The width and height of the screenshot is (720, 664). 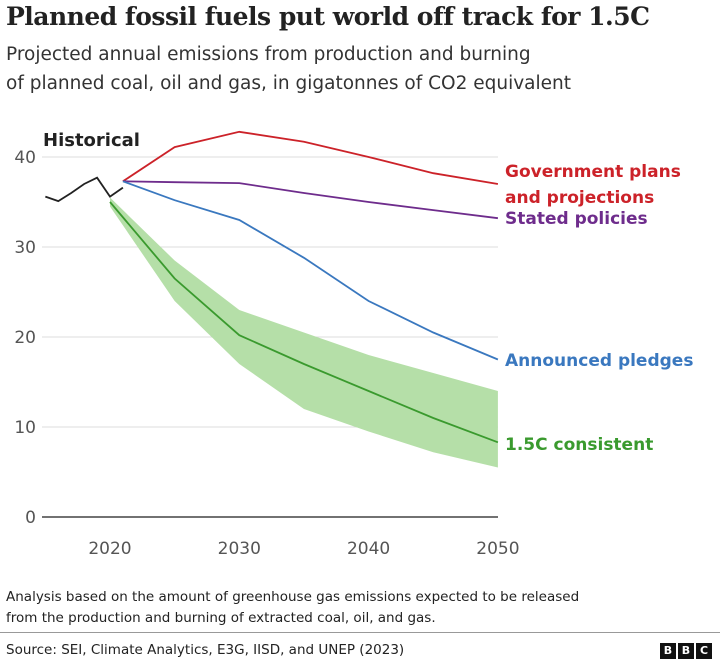 I want to click on series-line-historical, so click(x=84, y=189).